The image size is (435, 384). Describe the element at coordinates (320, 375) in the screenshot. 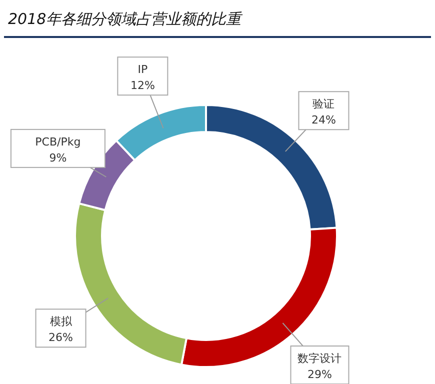

I see `data-label: 29%` at that location.